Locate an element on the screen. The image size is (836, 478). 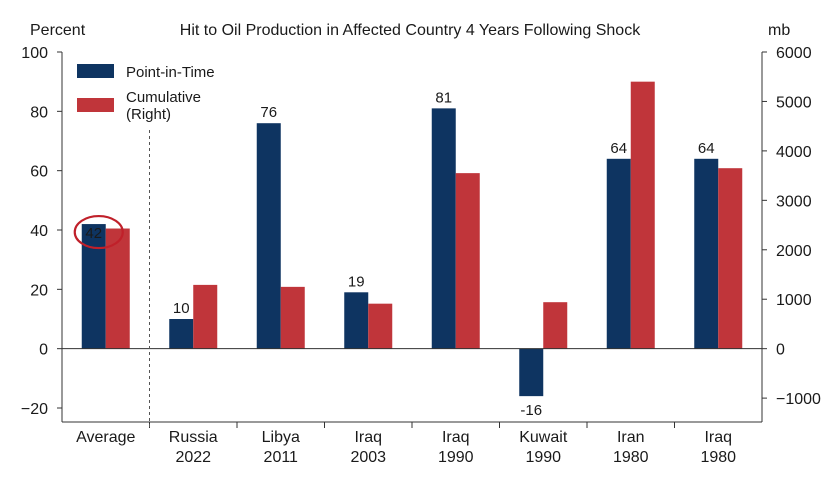
annotations is located at coordinates (98, 232).